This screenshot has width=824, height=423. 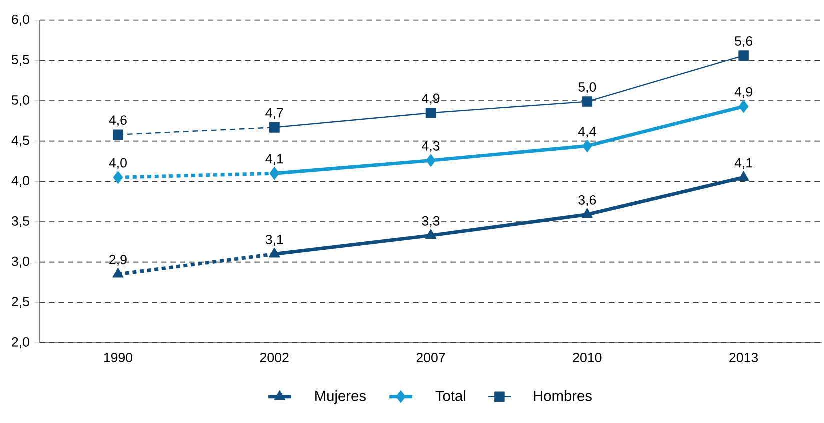 I want to click on legend-label: Mujeres, so click(x=341, y=397).